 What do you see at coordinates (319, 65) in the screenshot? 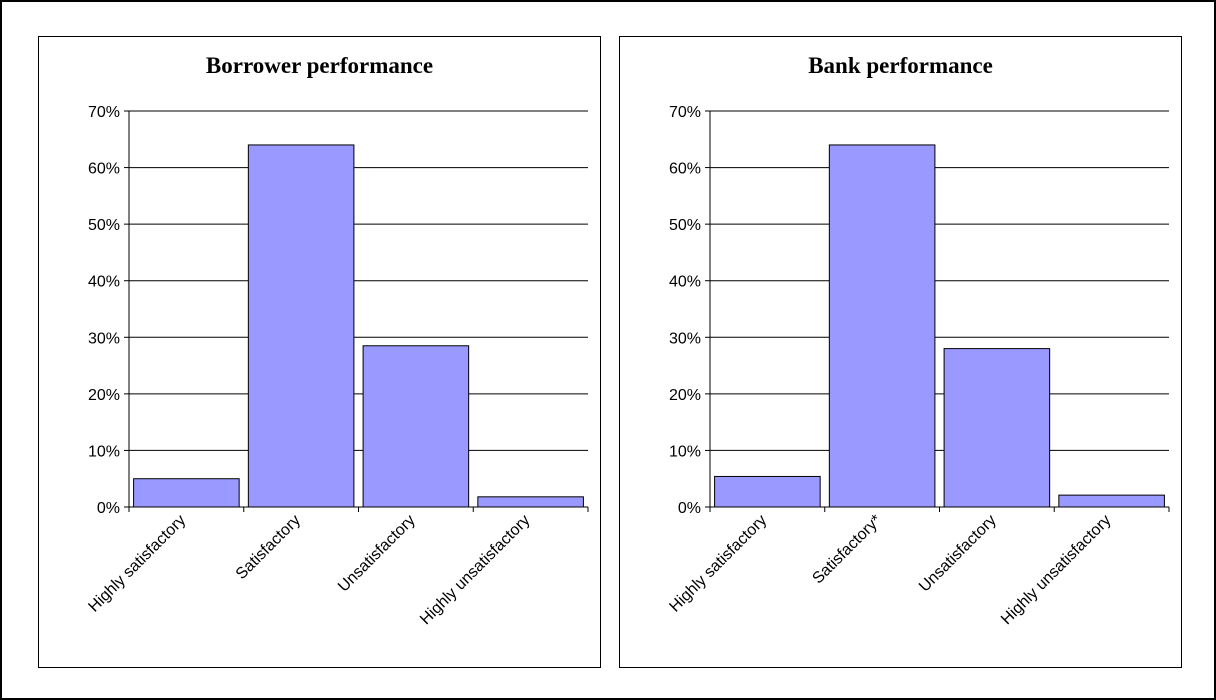
I see `chart-title: Borrower performance` at bounding box center [319, 65].